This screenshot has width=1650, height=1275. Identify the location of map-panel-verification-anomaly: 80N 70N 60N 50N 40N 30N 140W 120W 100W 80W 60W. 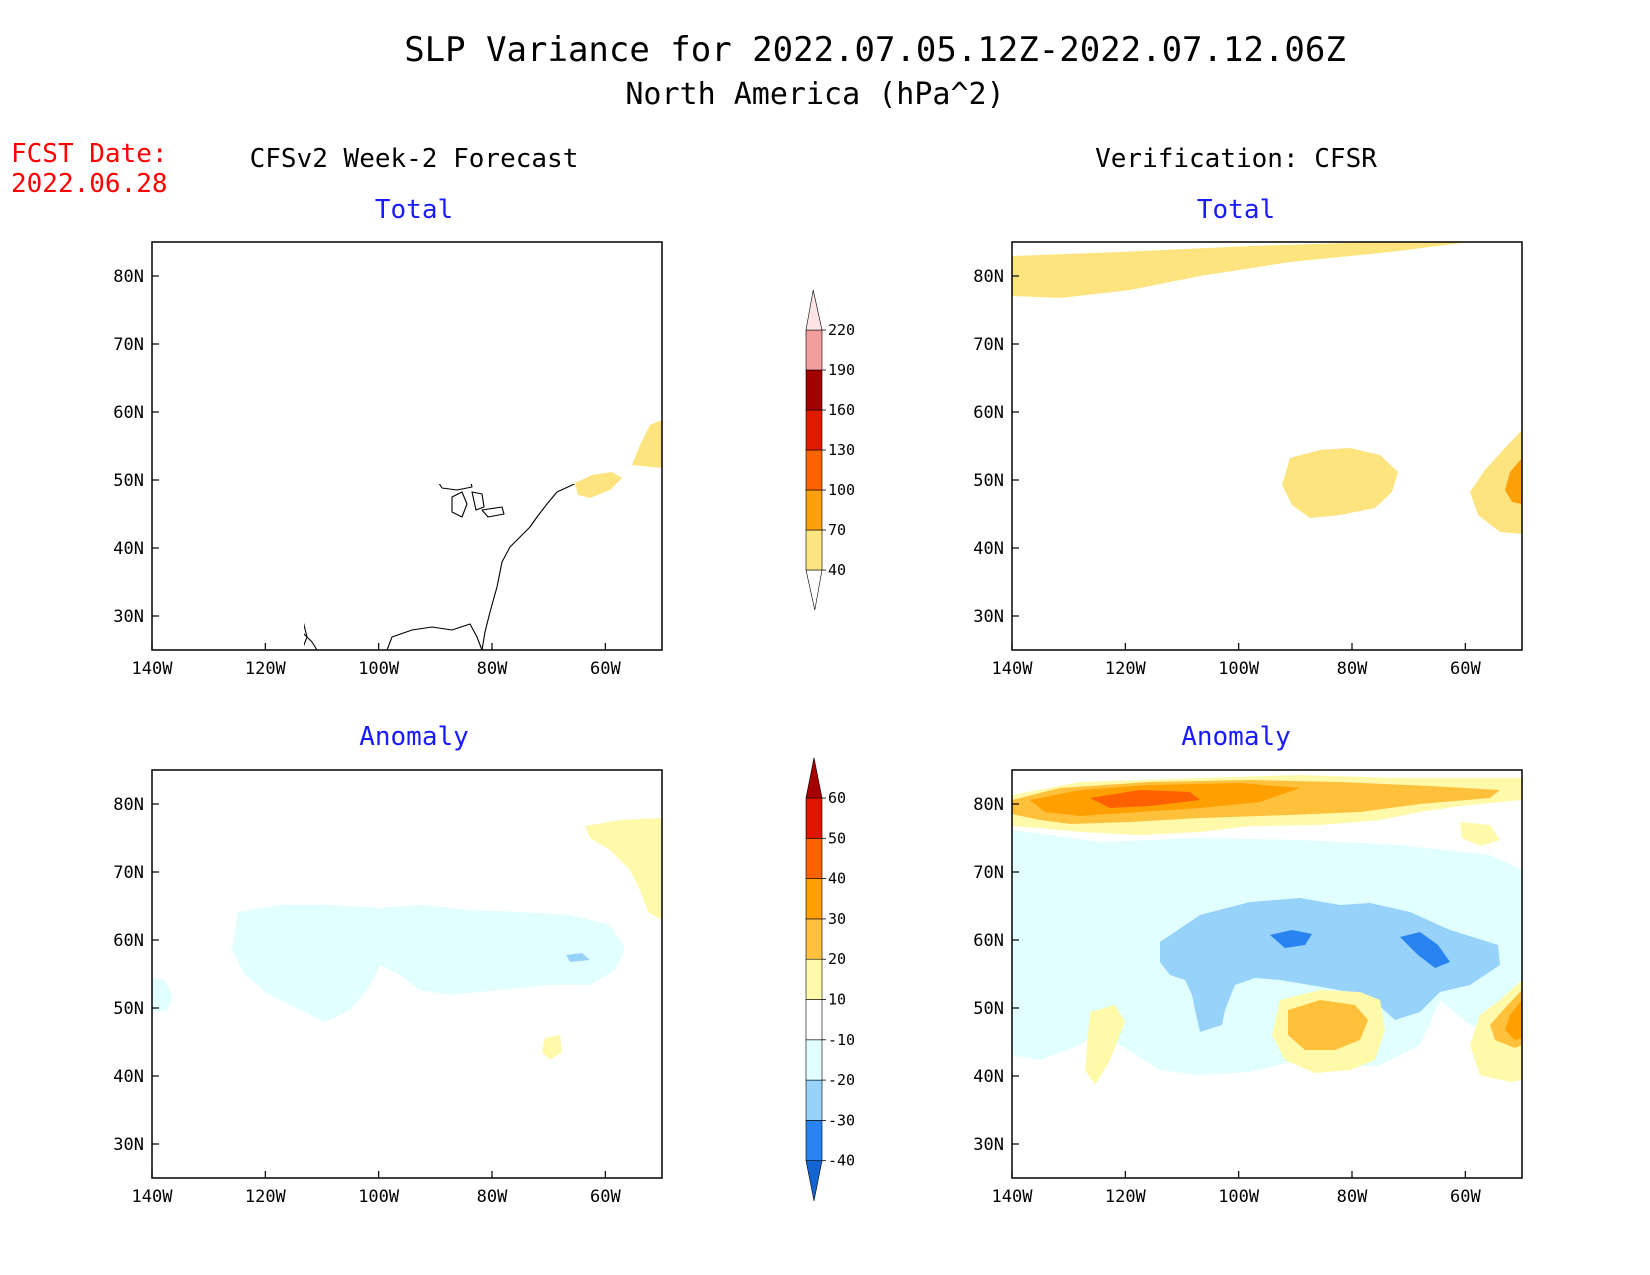
(1248, 988).